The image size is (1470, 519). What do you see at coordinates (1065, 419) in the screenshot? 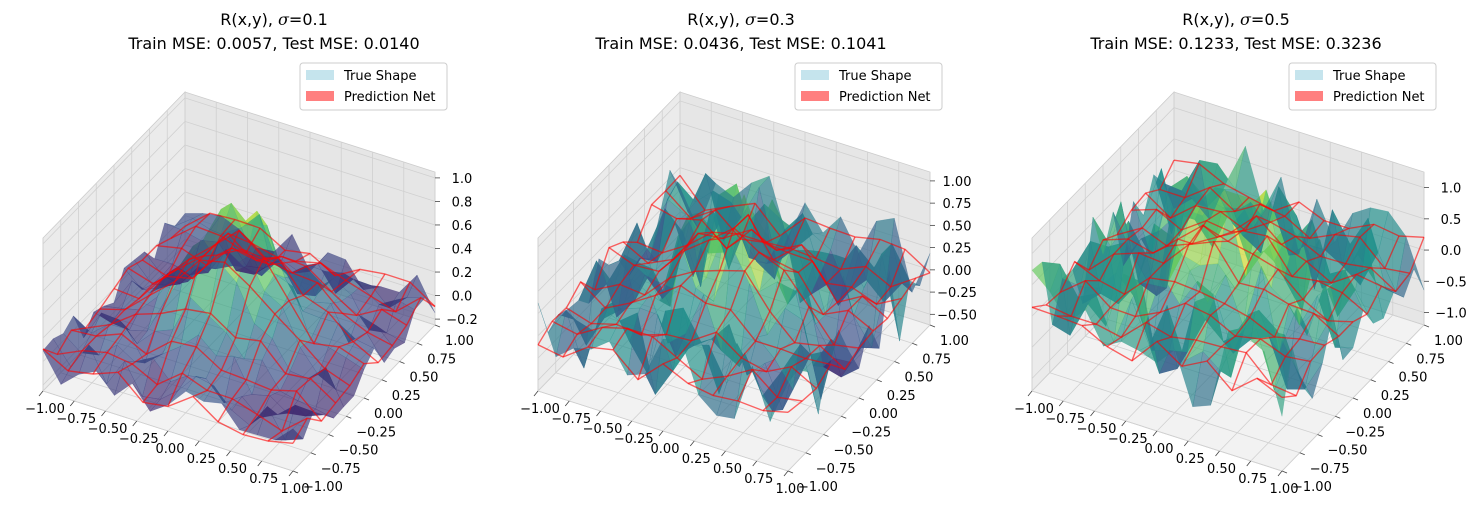
I see `x-tick-label: −0.75` at bounding box center [1065, 419].